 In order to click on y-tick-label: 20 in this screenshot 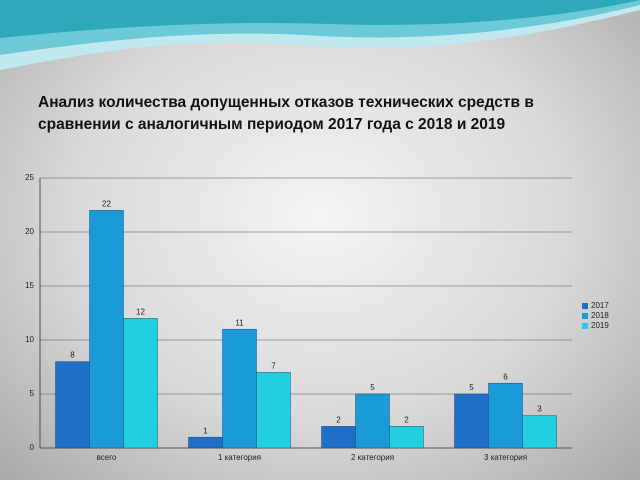, I will do `click(29, 231)`.